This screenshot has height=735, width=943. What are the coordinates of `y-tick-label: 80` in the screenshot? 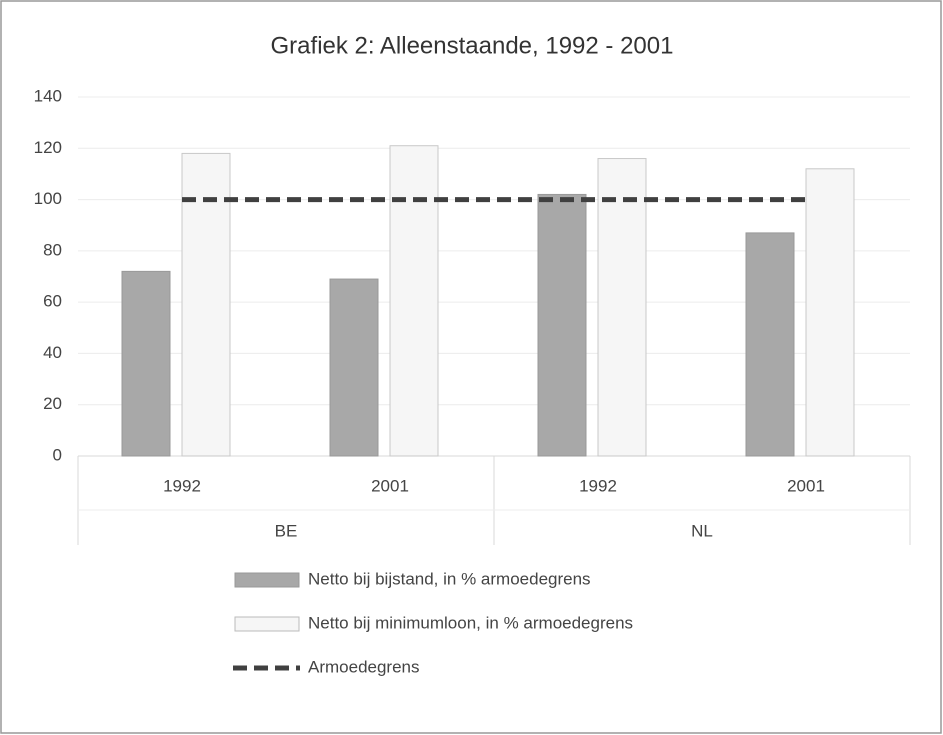 It's located at (52, 249).